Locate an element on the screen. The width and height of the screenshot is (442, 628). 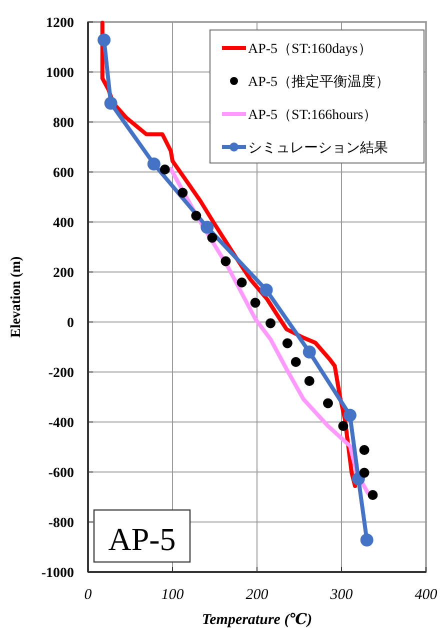
x-tick-label: 300 is located at coordinates (341, 595).